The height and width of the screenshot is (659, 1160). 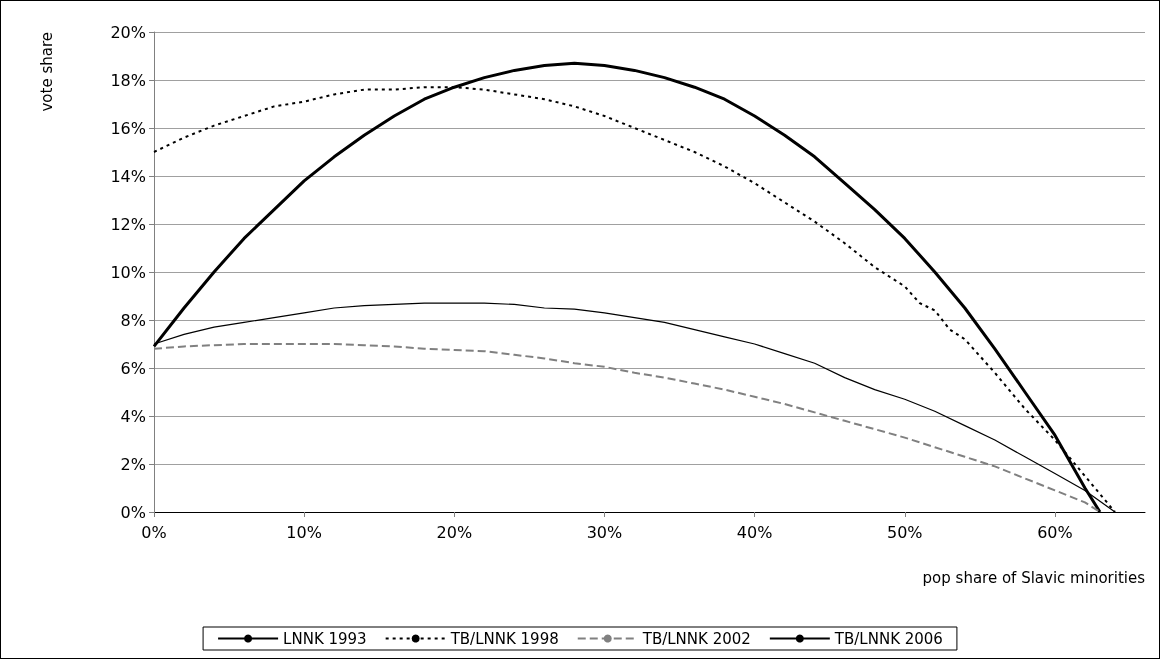 I want to click on x-tick-label: 40%, so click(x=754, y=532).